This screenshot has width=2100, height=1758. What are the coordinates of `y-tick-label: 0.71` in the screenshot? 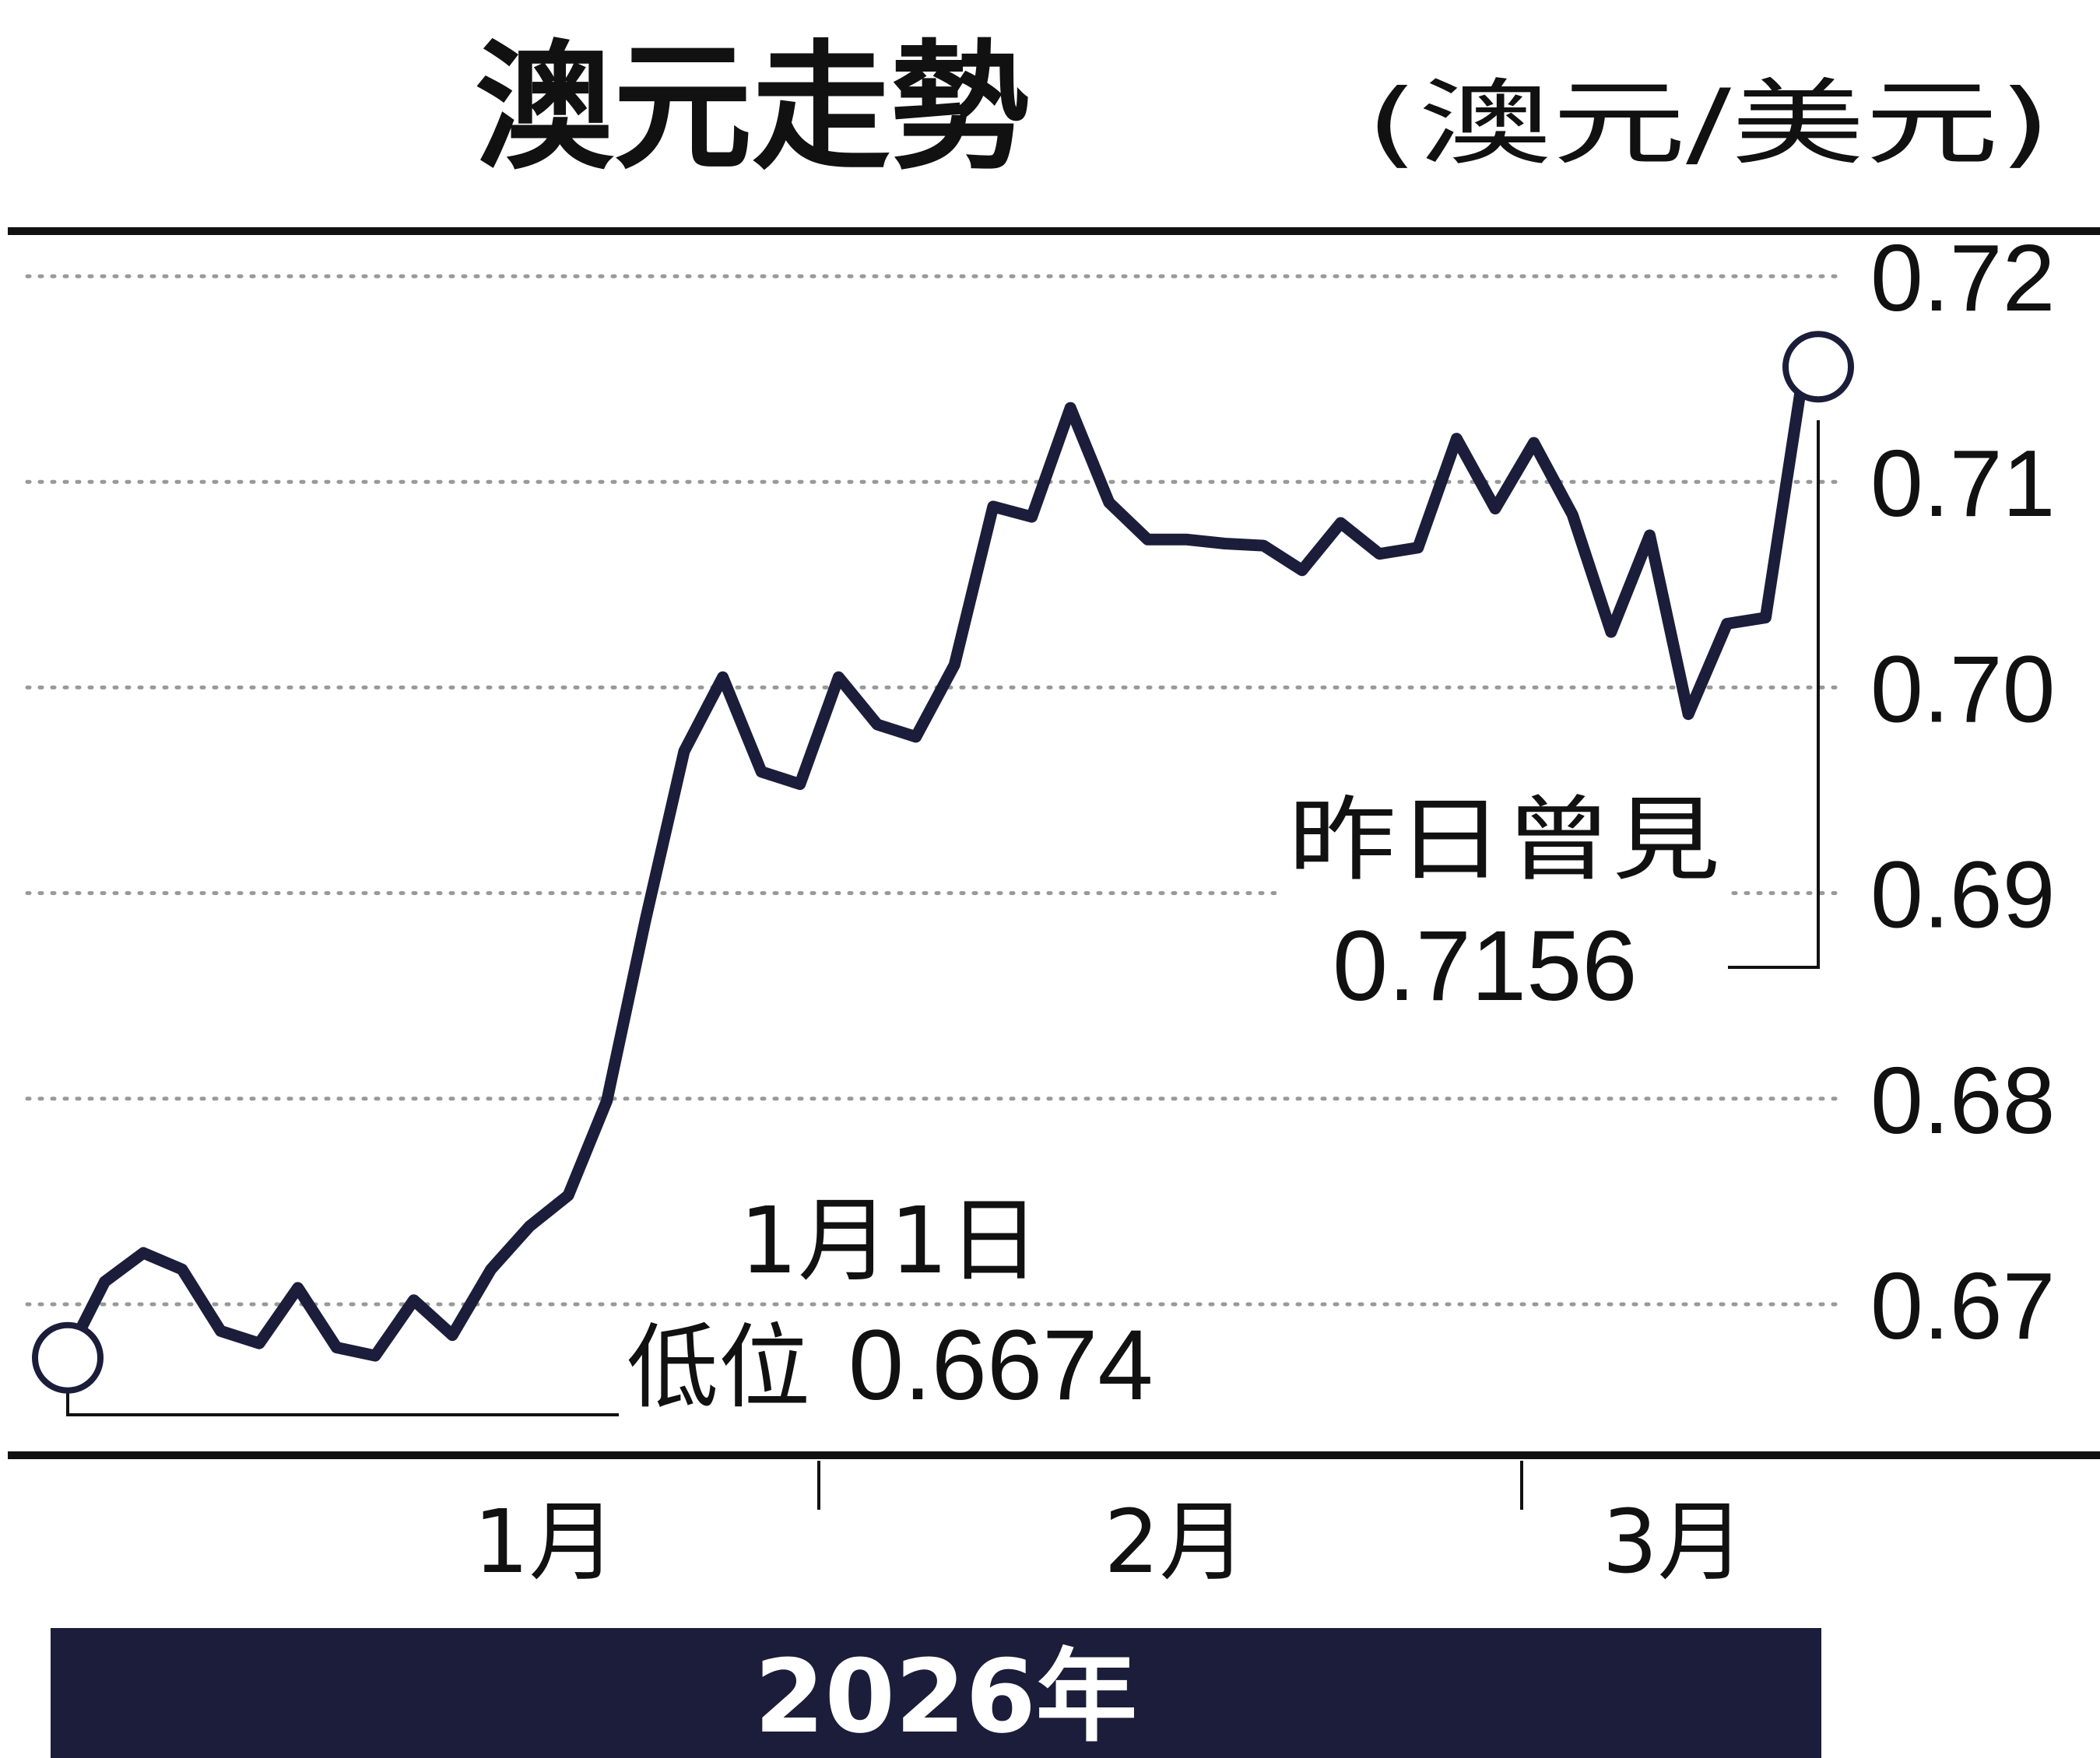 It's located at (1962, 483).